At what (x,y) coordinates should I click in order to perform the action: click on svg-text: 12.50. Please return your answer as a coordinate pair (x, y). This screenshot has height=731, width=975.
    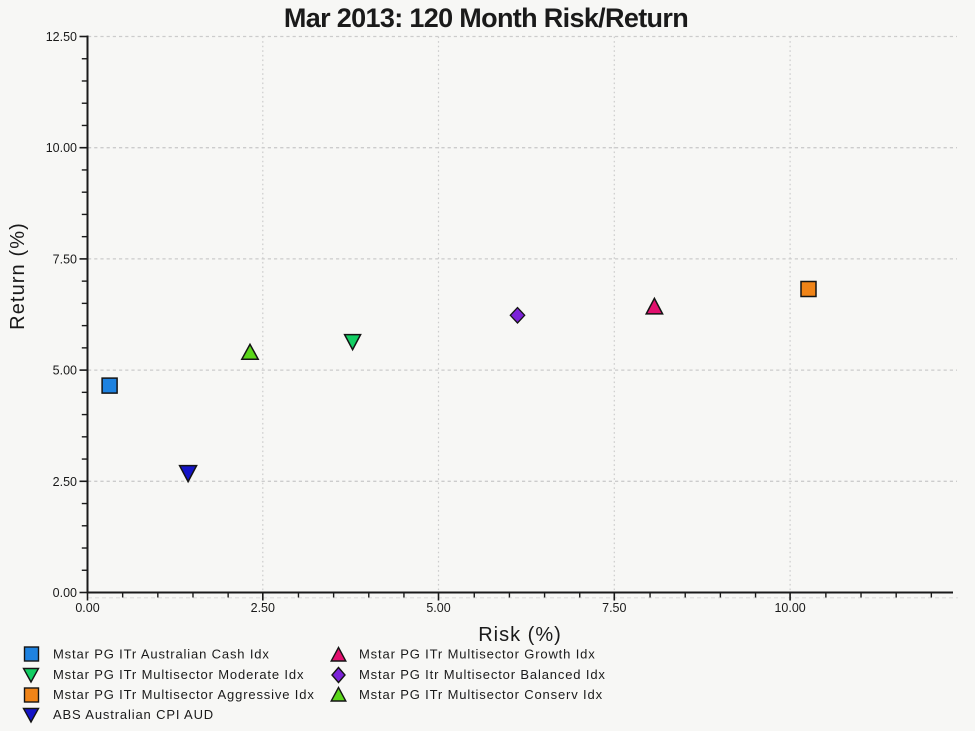
    Looking at the image, I should click on (61, 37).